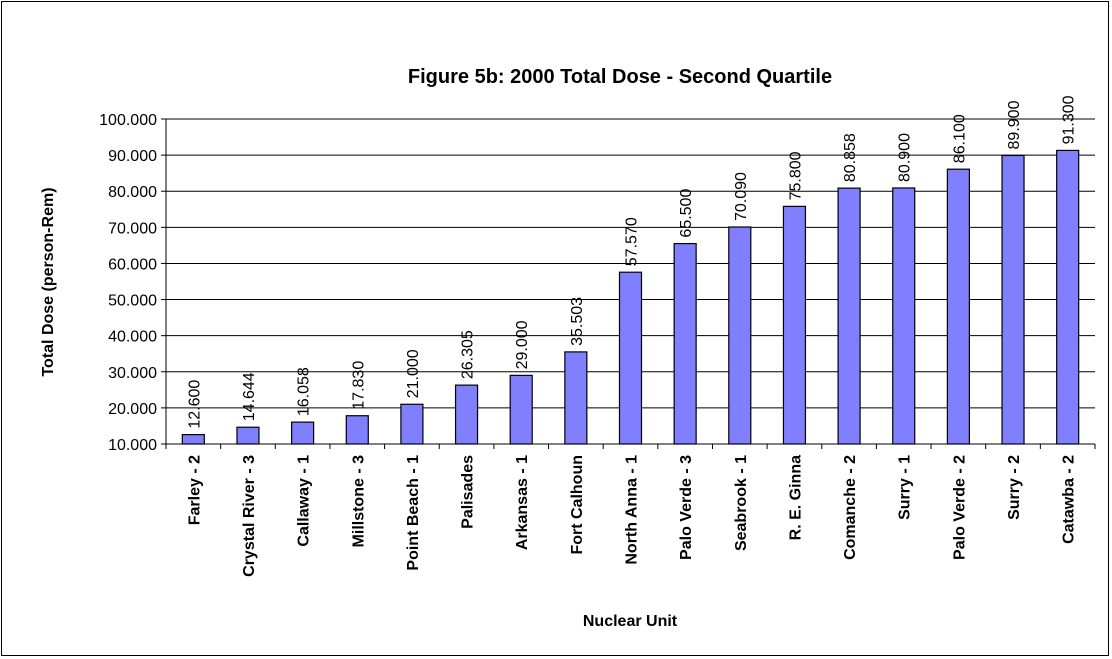  What do you see at coordinates (132, 192) in the screenshot?
I see `y-tick-label: 80.000` at bounding box center [132, 192].